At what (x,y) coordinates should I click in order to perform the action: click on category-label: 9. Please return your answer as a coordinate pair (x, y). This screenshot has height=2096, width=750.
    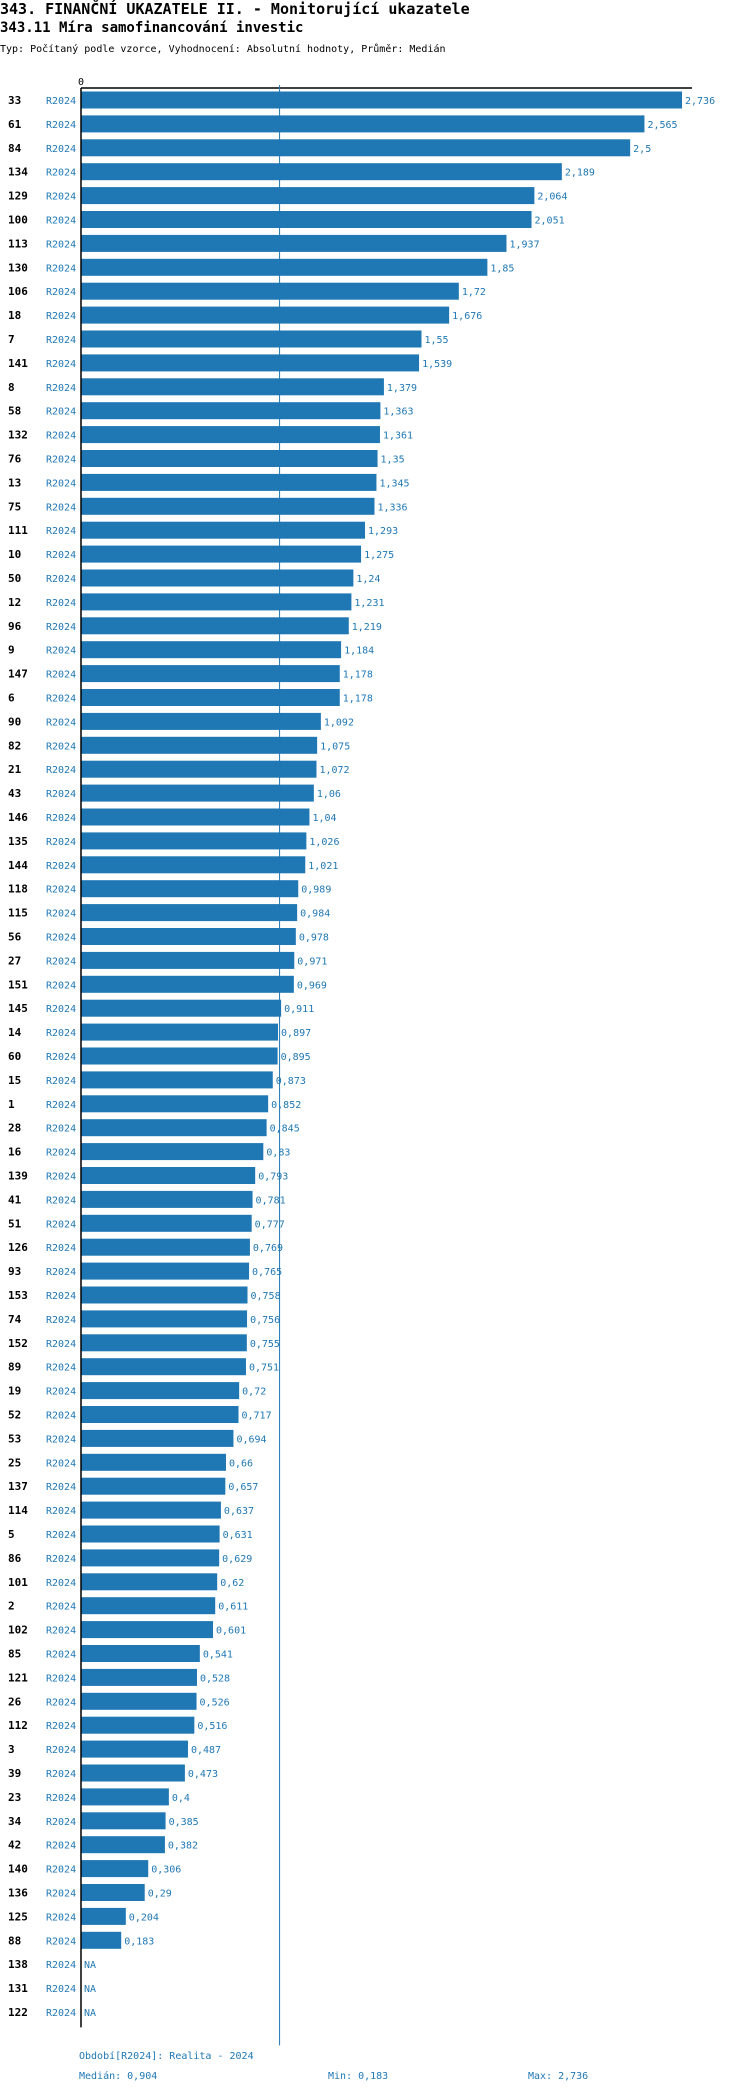
    Looking at the image, I should click on (11, 650).